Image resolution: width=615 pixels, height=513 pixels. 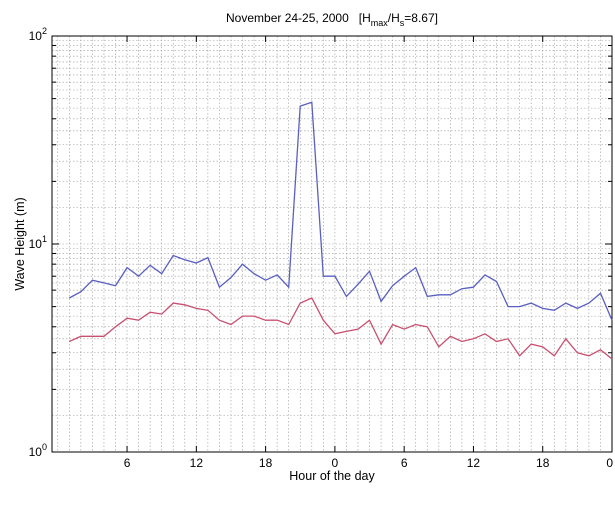 I want to click on chart-title-ratio-sub-s: s, so click(x=402, y=23).